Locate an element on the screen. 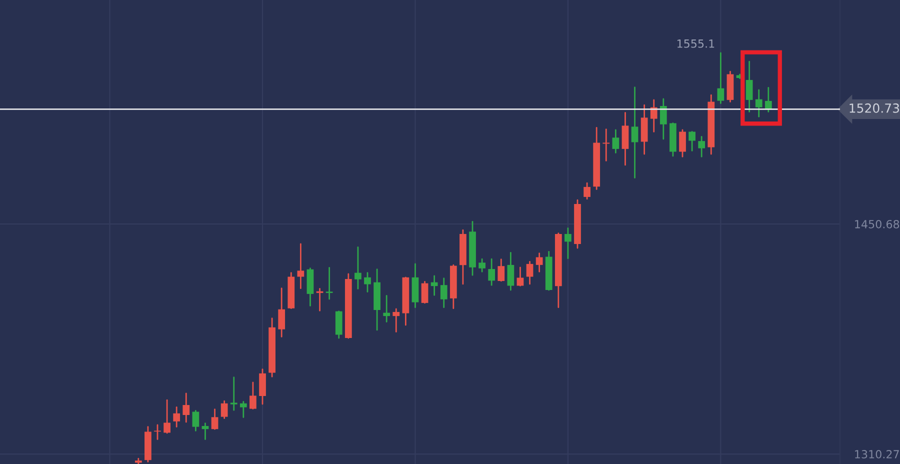 Image resolution: width=900 pixels, height=464 pixels. annotation: 1555.1 is located at coordinates (695, 44).